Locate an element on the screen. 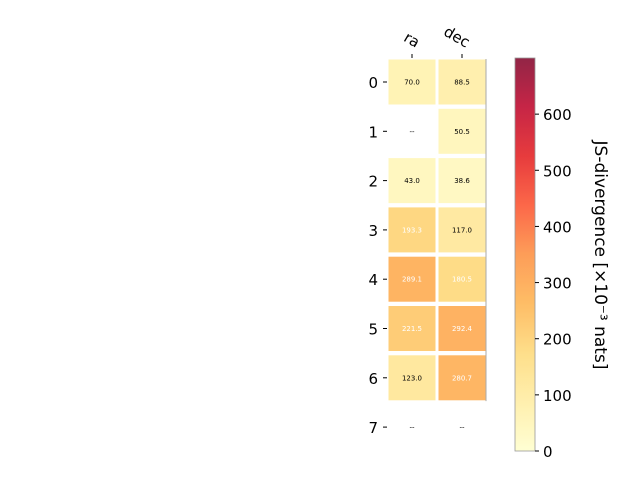  cell-value-label: 50.5 is located at coordinates (462, 132).